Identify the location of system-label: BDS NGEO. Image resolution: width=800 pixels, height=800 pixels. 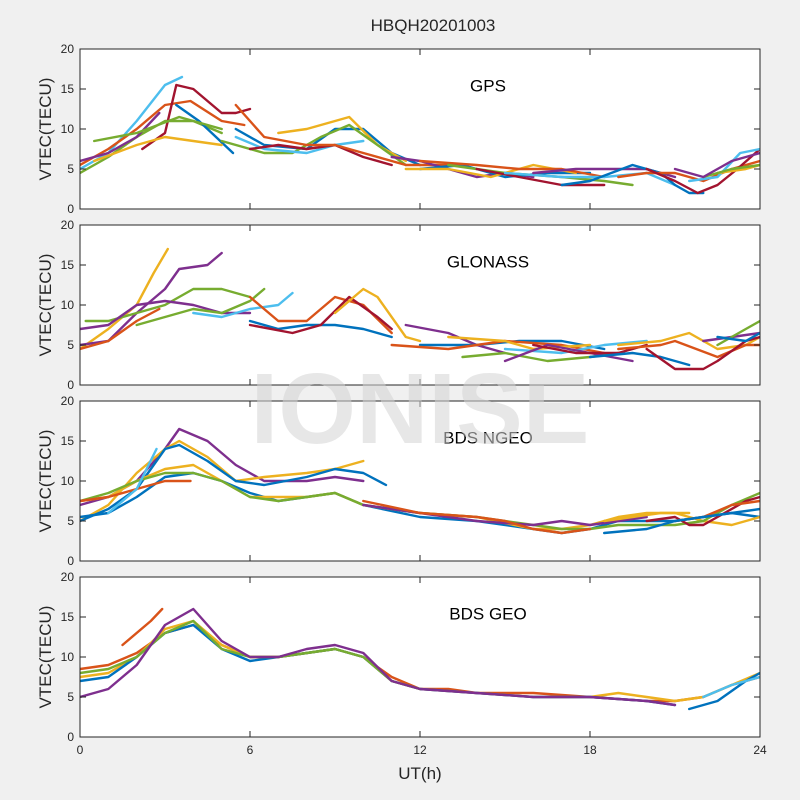
(488, 437).